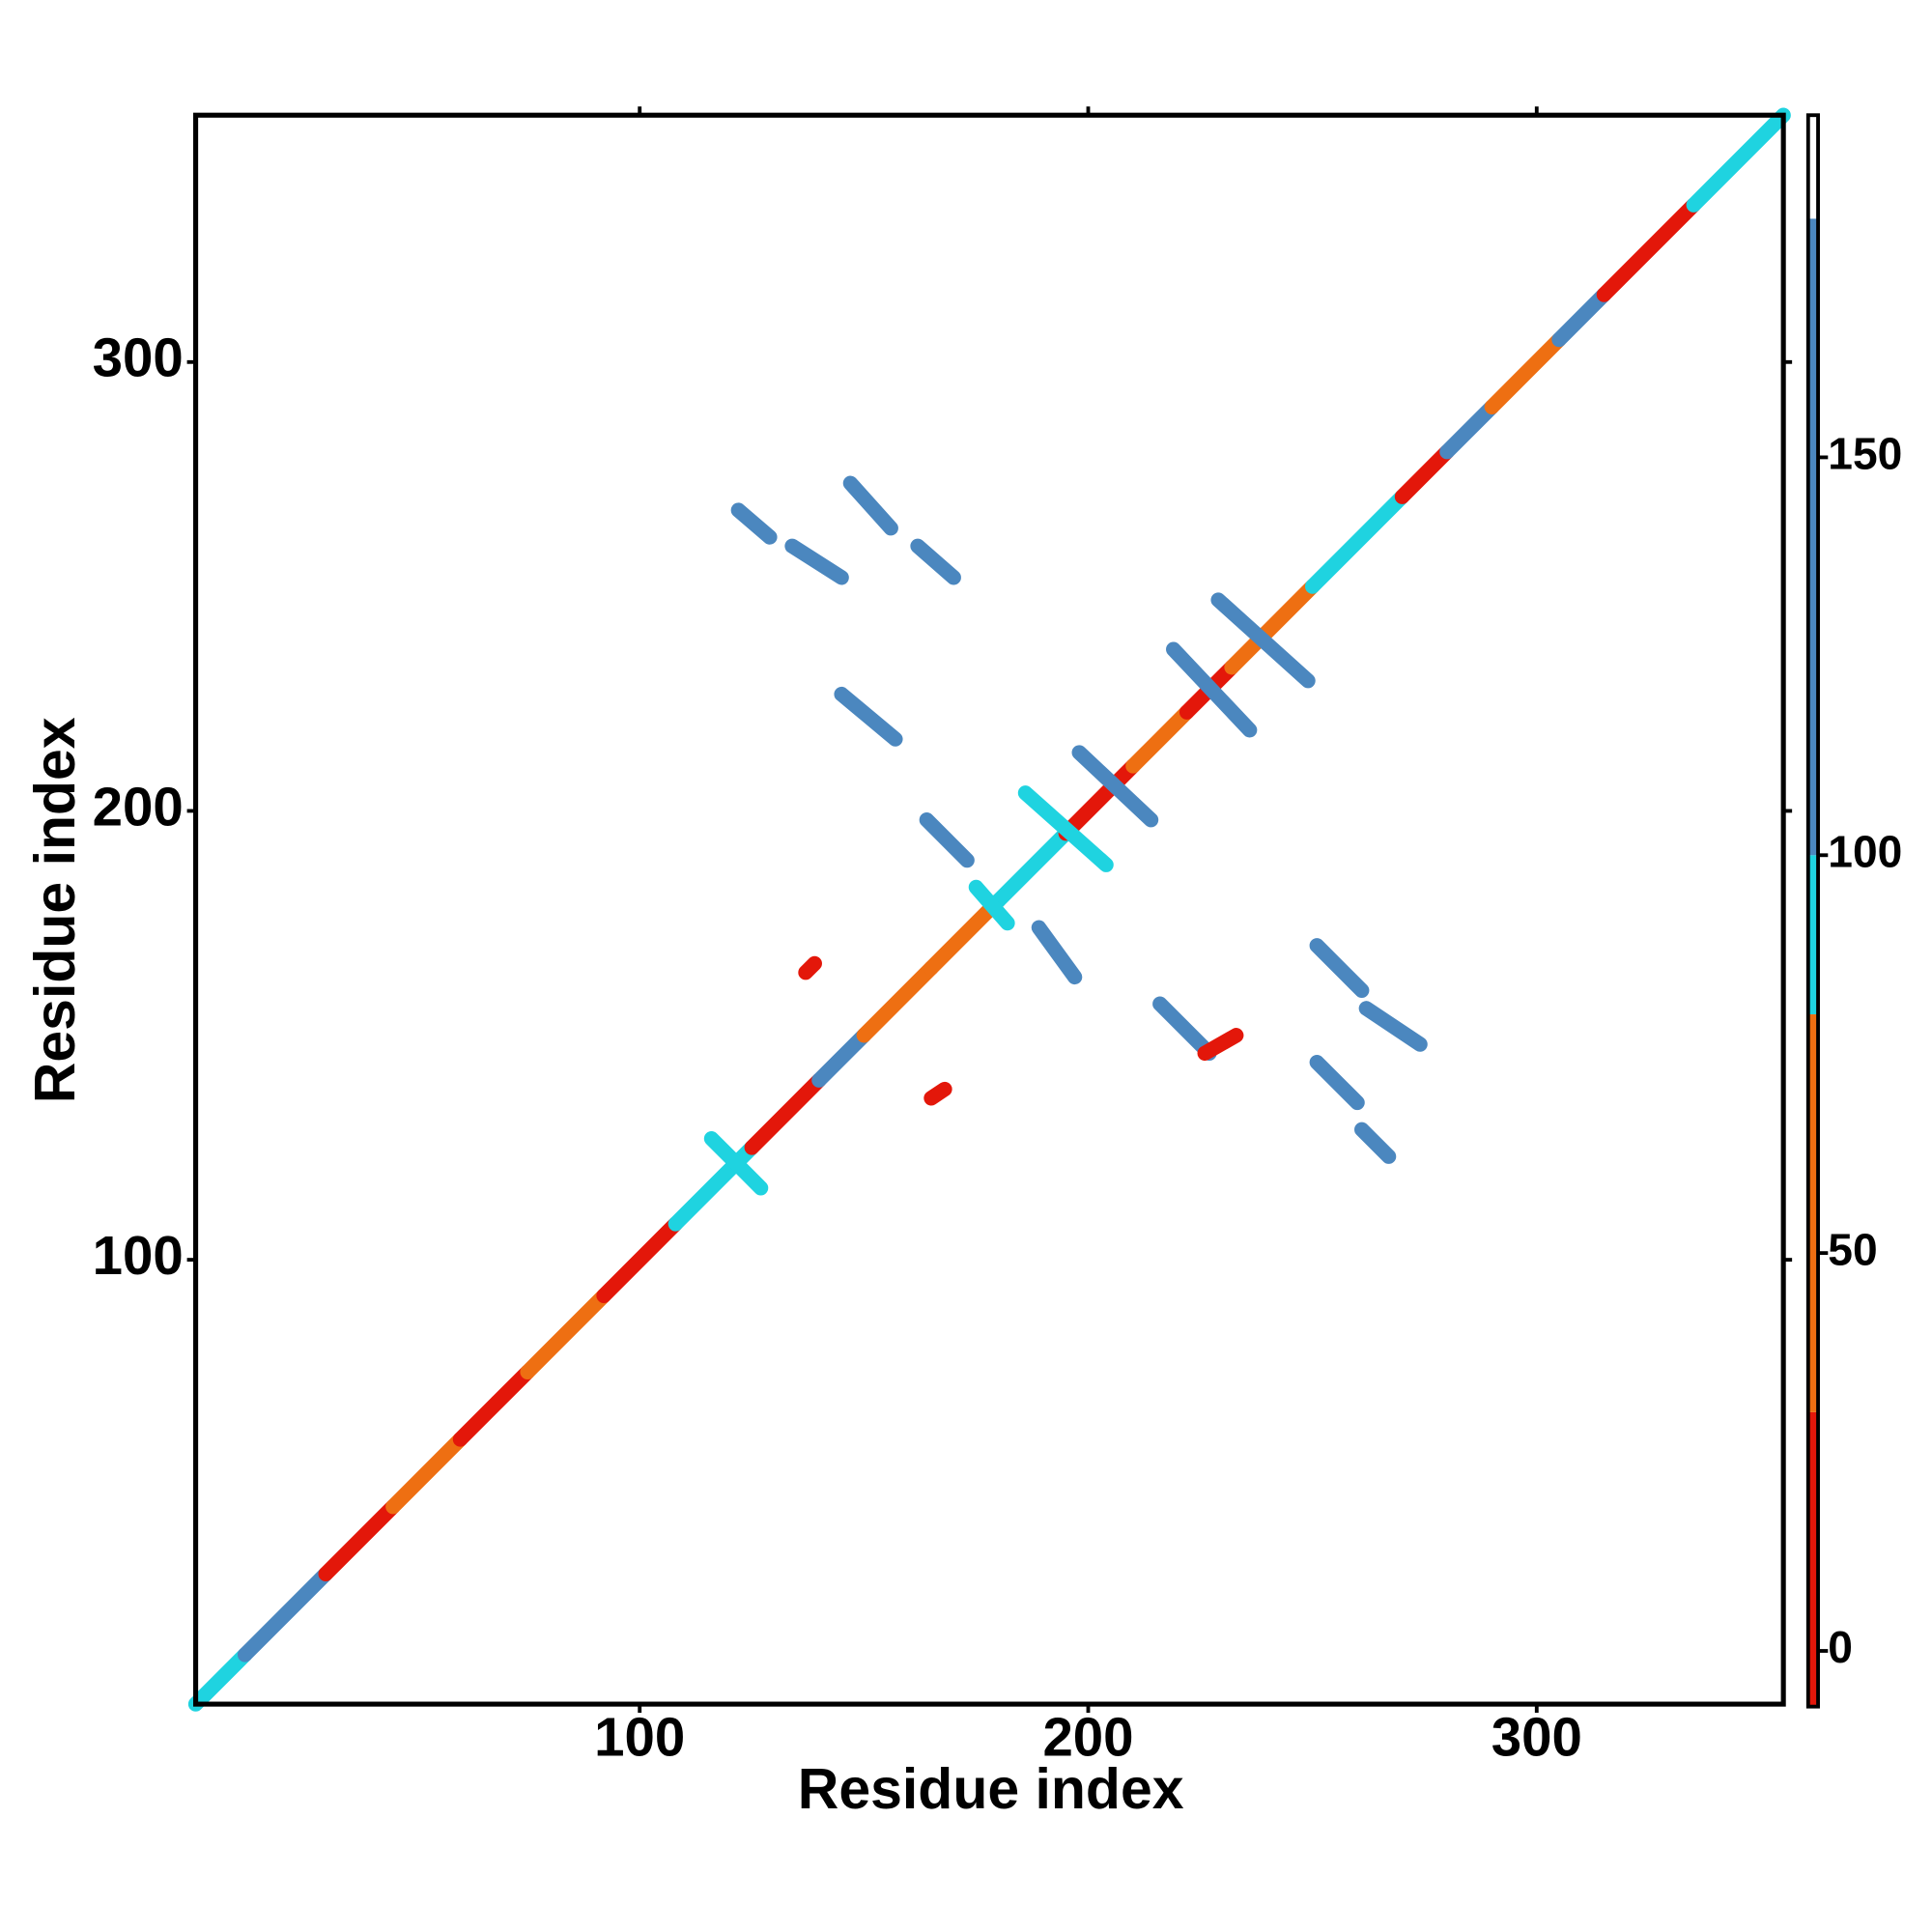  I want to click on y-tick-label: 300, so click(138, 357).